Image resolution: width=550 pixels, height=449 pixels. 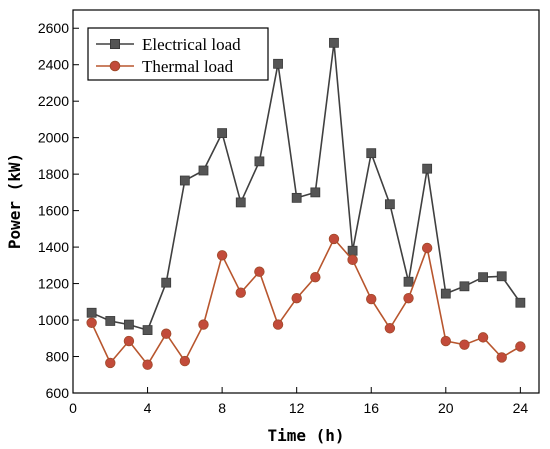 I want to click on legend-item-thermal: Thermal load, so click(x=165, y=66).